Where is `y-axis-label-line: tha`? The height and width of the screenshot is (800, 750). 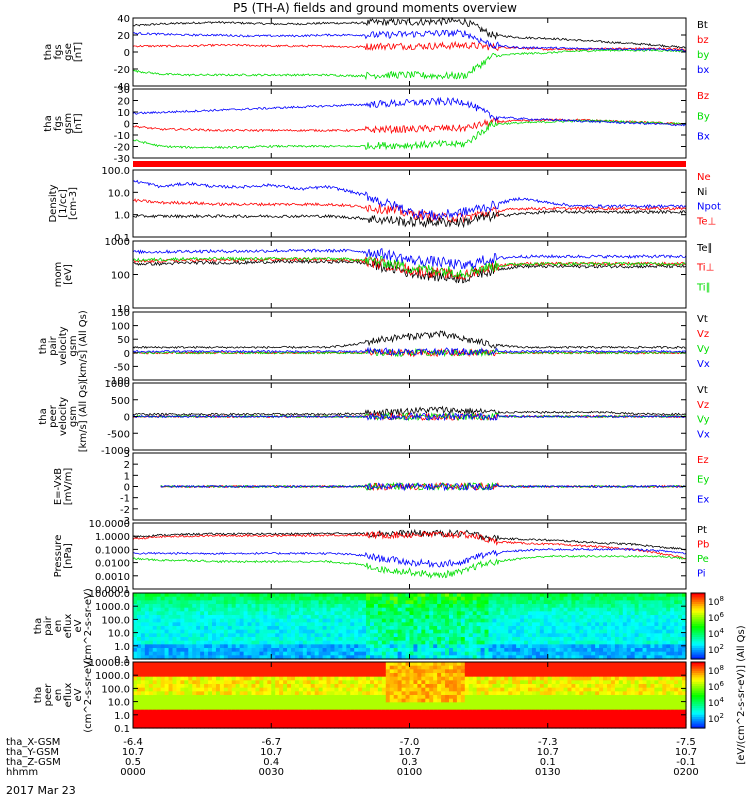
y-axis-label-line: tha is located at coordinates (43, 346).